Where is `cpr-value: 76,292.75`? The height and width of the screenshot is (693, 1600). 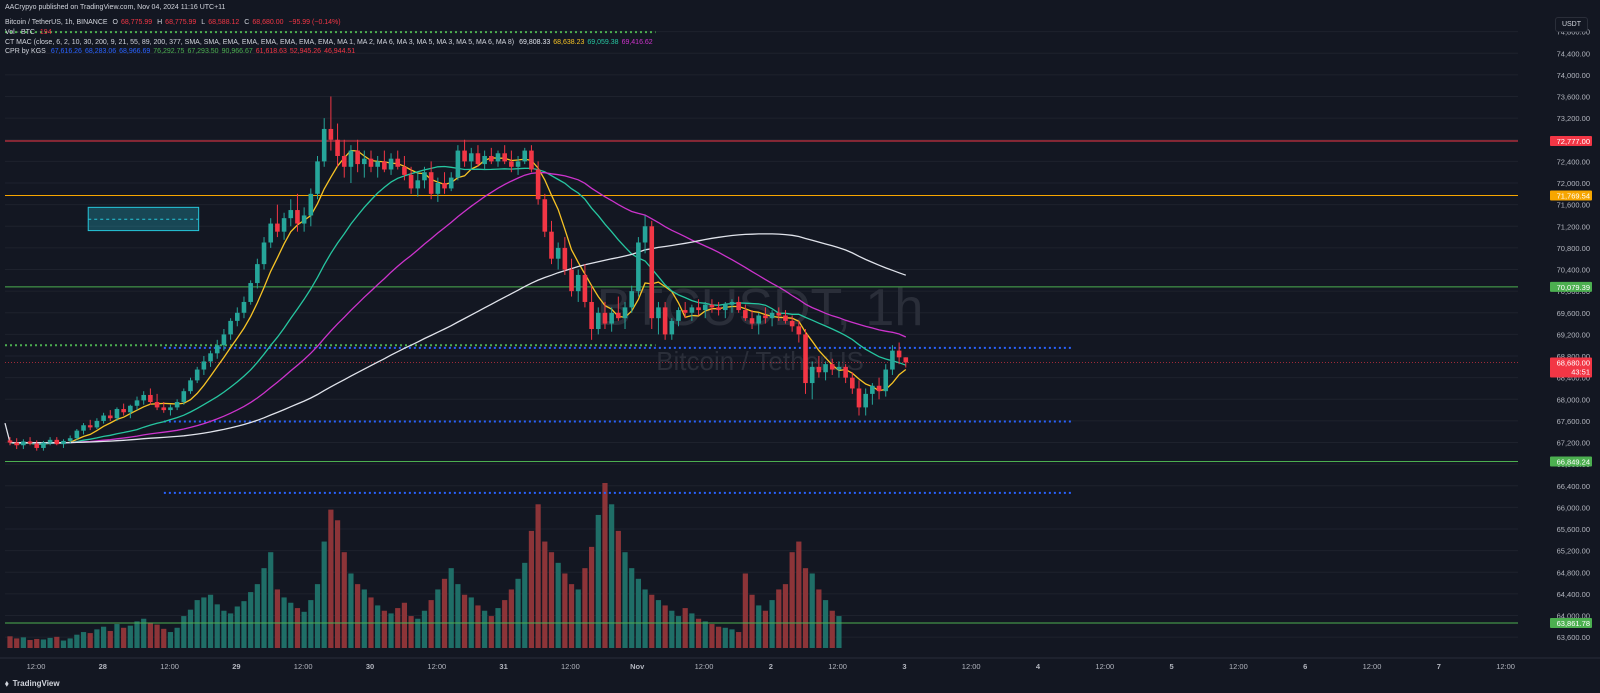 cpr-value: 76,292.75 is located at coordinates (169, 51).